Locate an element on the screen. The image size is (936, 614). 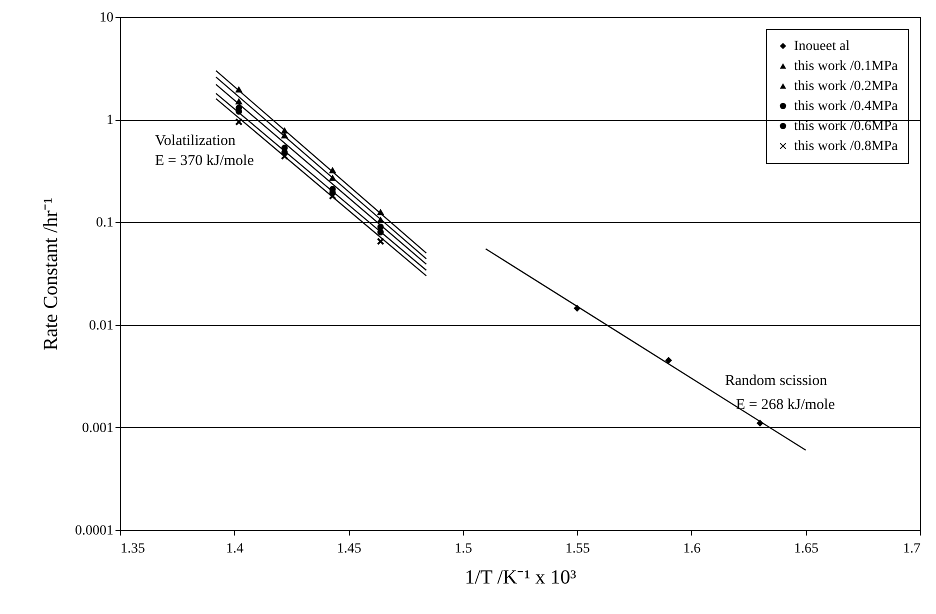
legend-label: this work /0.4MPa is located at coordinates (846, 106).